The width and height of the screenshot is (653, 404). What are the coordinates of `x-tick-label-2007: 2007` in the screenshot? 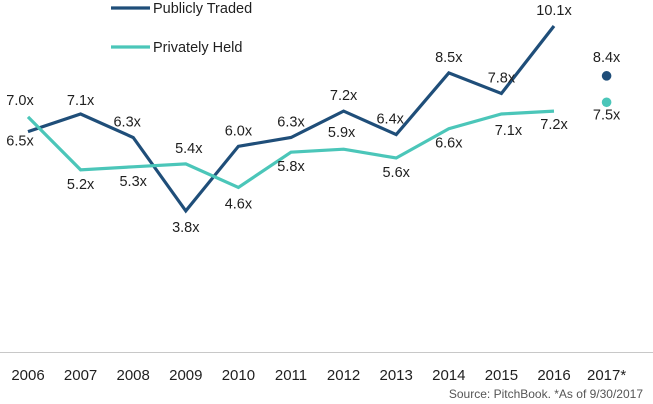 It's located at (80, 375).